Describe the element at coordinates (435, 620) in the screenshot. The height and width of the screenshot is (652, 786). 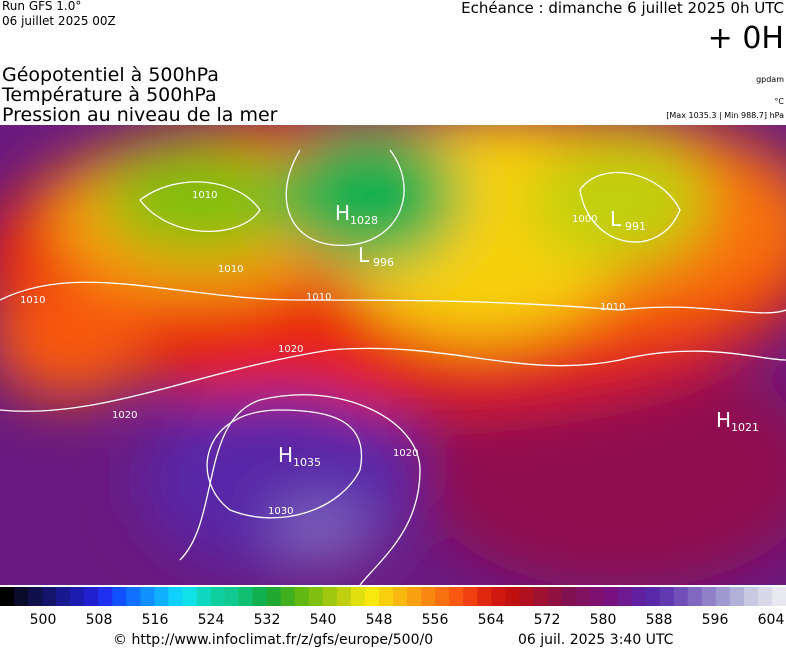
I see `colorbar-label: 556` at that location.